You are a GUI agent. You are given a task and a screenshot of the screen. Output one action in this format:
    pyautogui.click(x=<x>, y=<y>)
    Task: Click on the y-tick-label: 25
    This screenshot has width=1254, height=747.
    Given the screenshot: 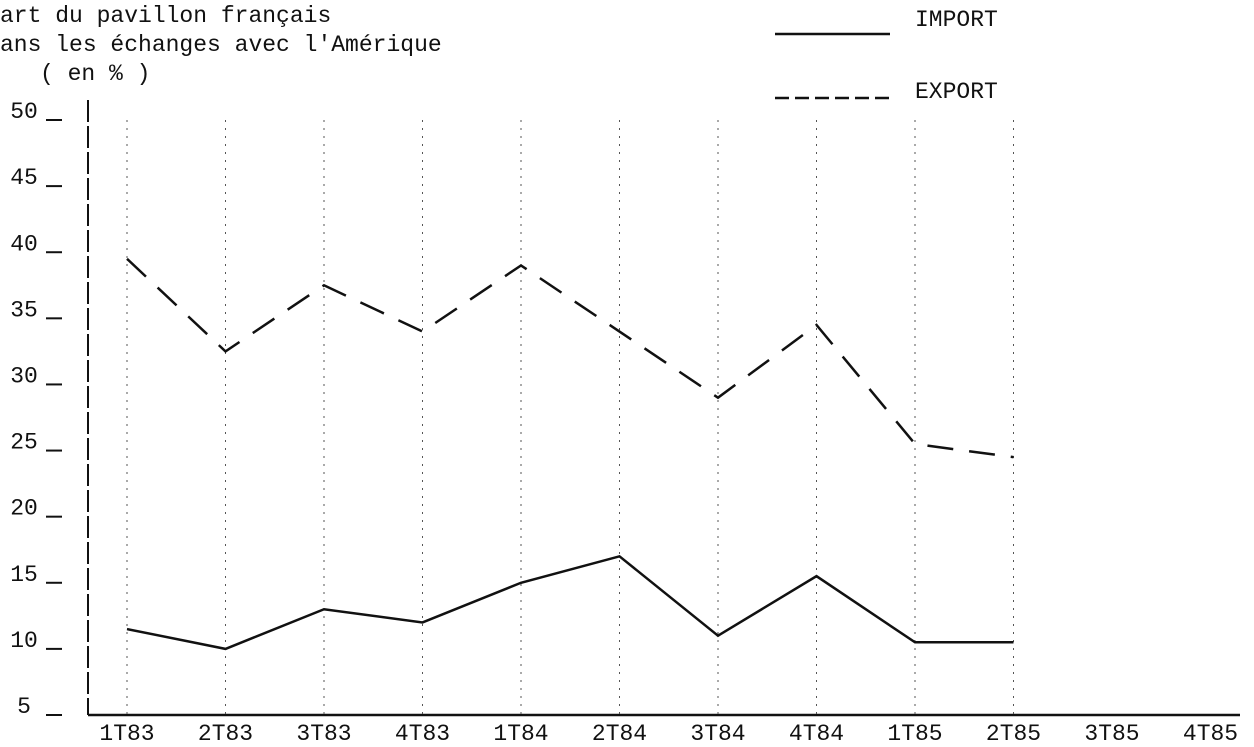 What is the action you would take?
    pyautogui.click(x=24, y=443)
    